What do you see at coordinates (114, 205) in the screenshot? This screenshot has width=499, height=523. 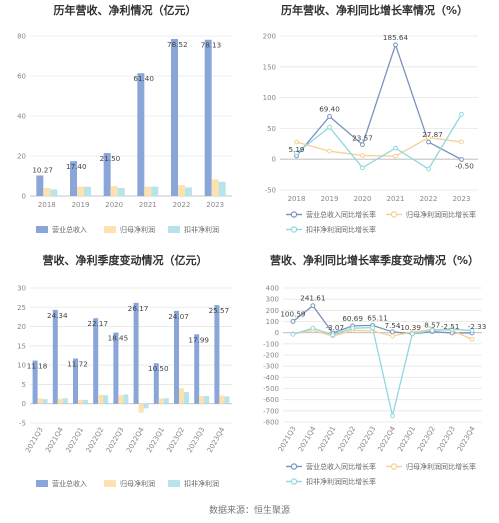 I see `x-tick-label: 2020` at bounding box center [114, 205].